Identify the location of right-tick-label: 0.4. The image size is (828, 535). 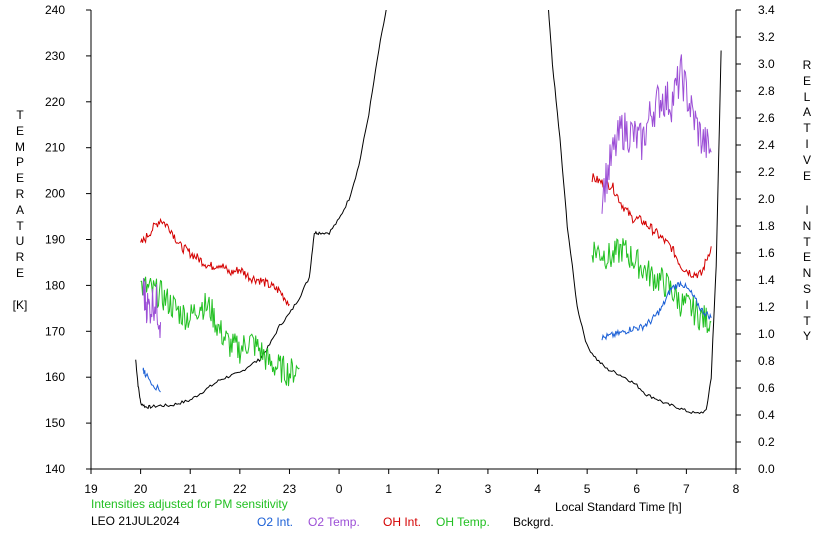
(766, 415).